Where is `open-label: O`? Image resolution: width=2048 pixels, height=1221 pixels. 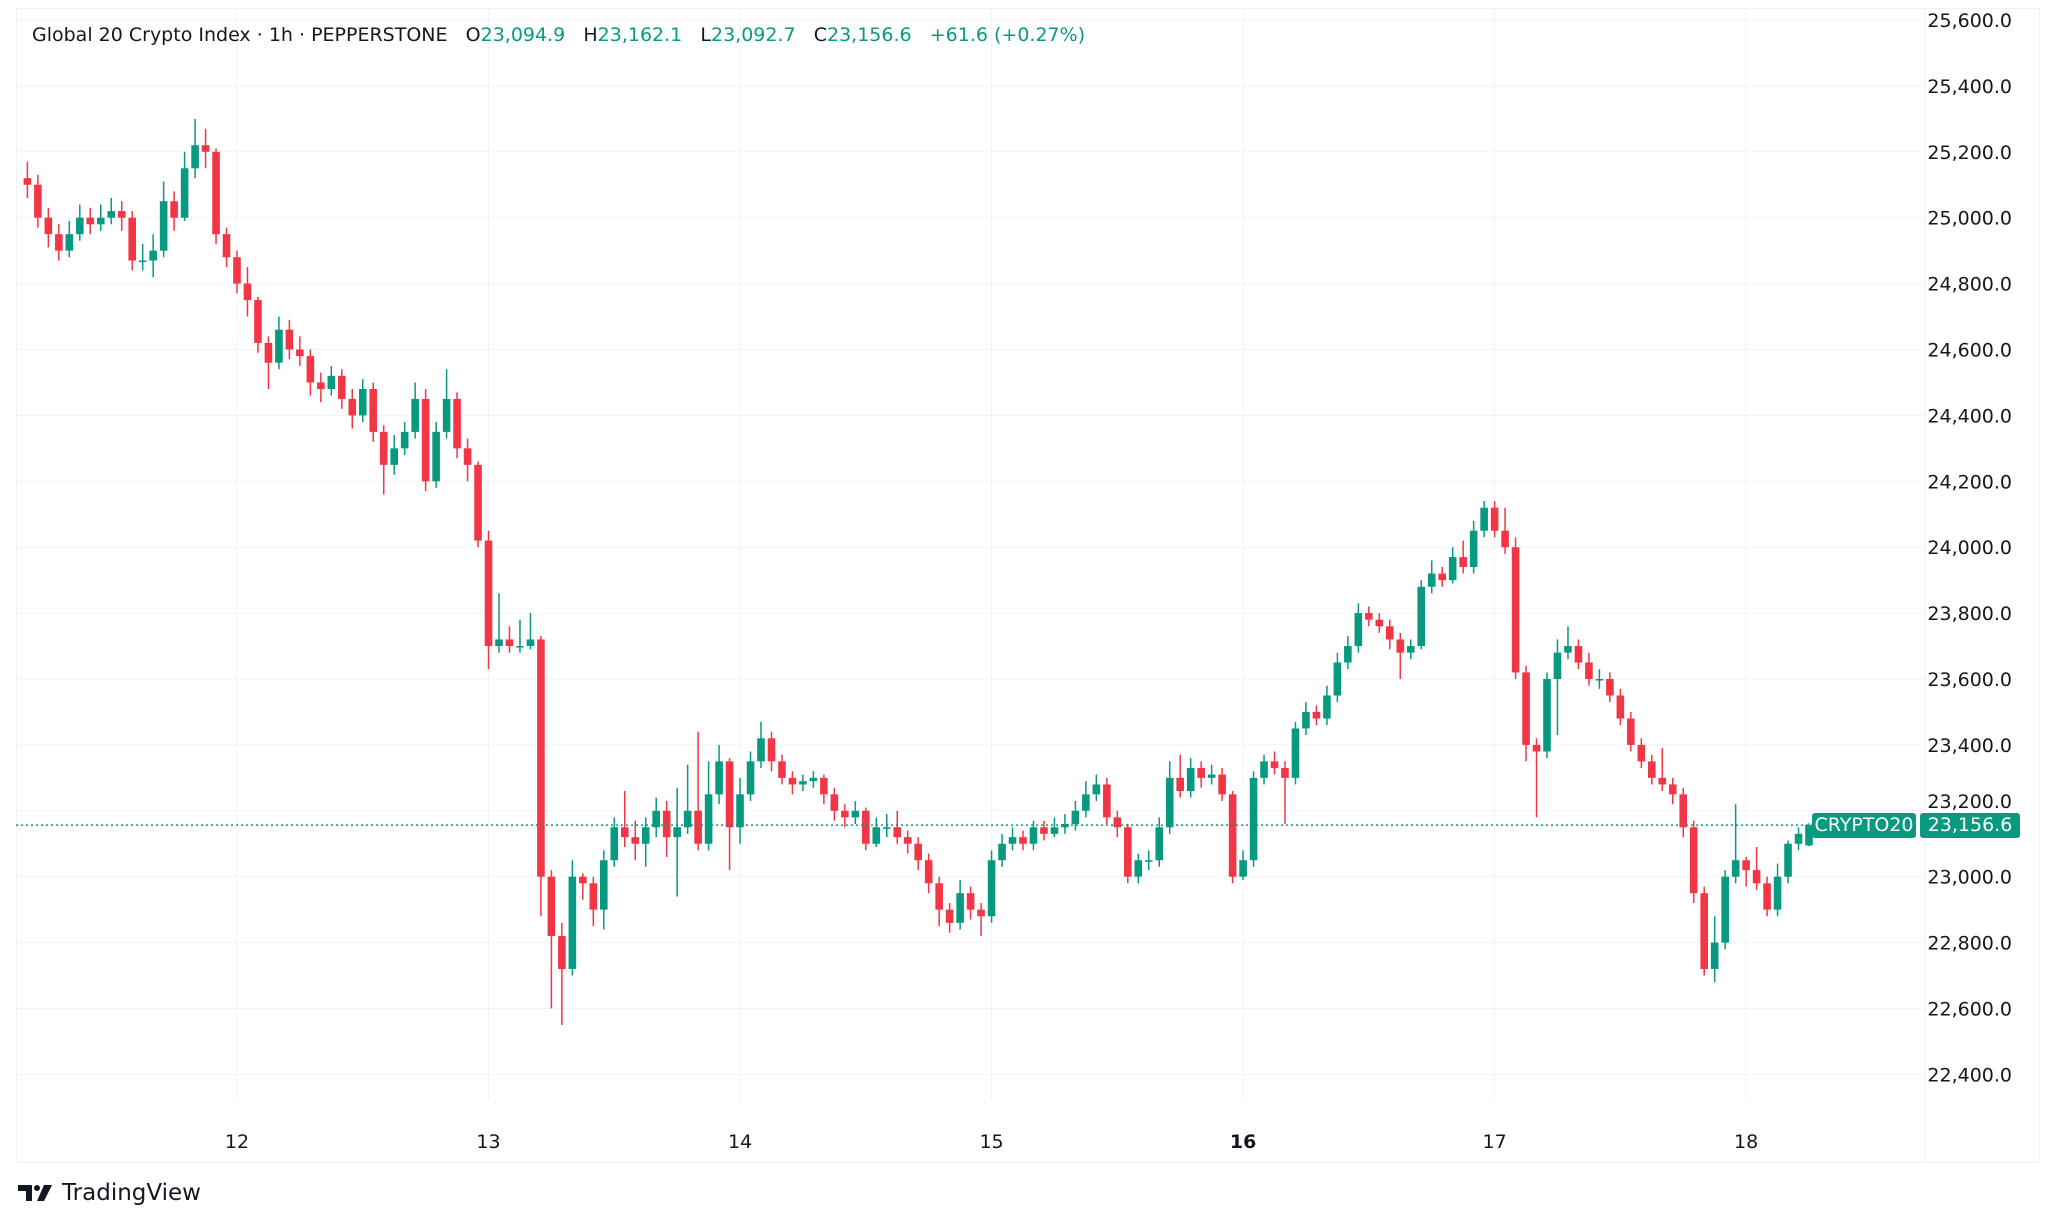 open-label: O is located at coordinates (473, 35).